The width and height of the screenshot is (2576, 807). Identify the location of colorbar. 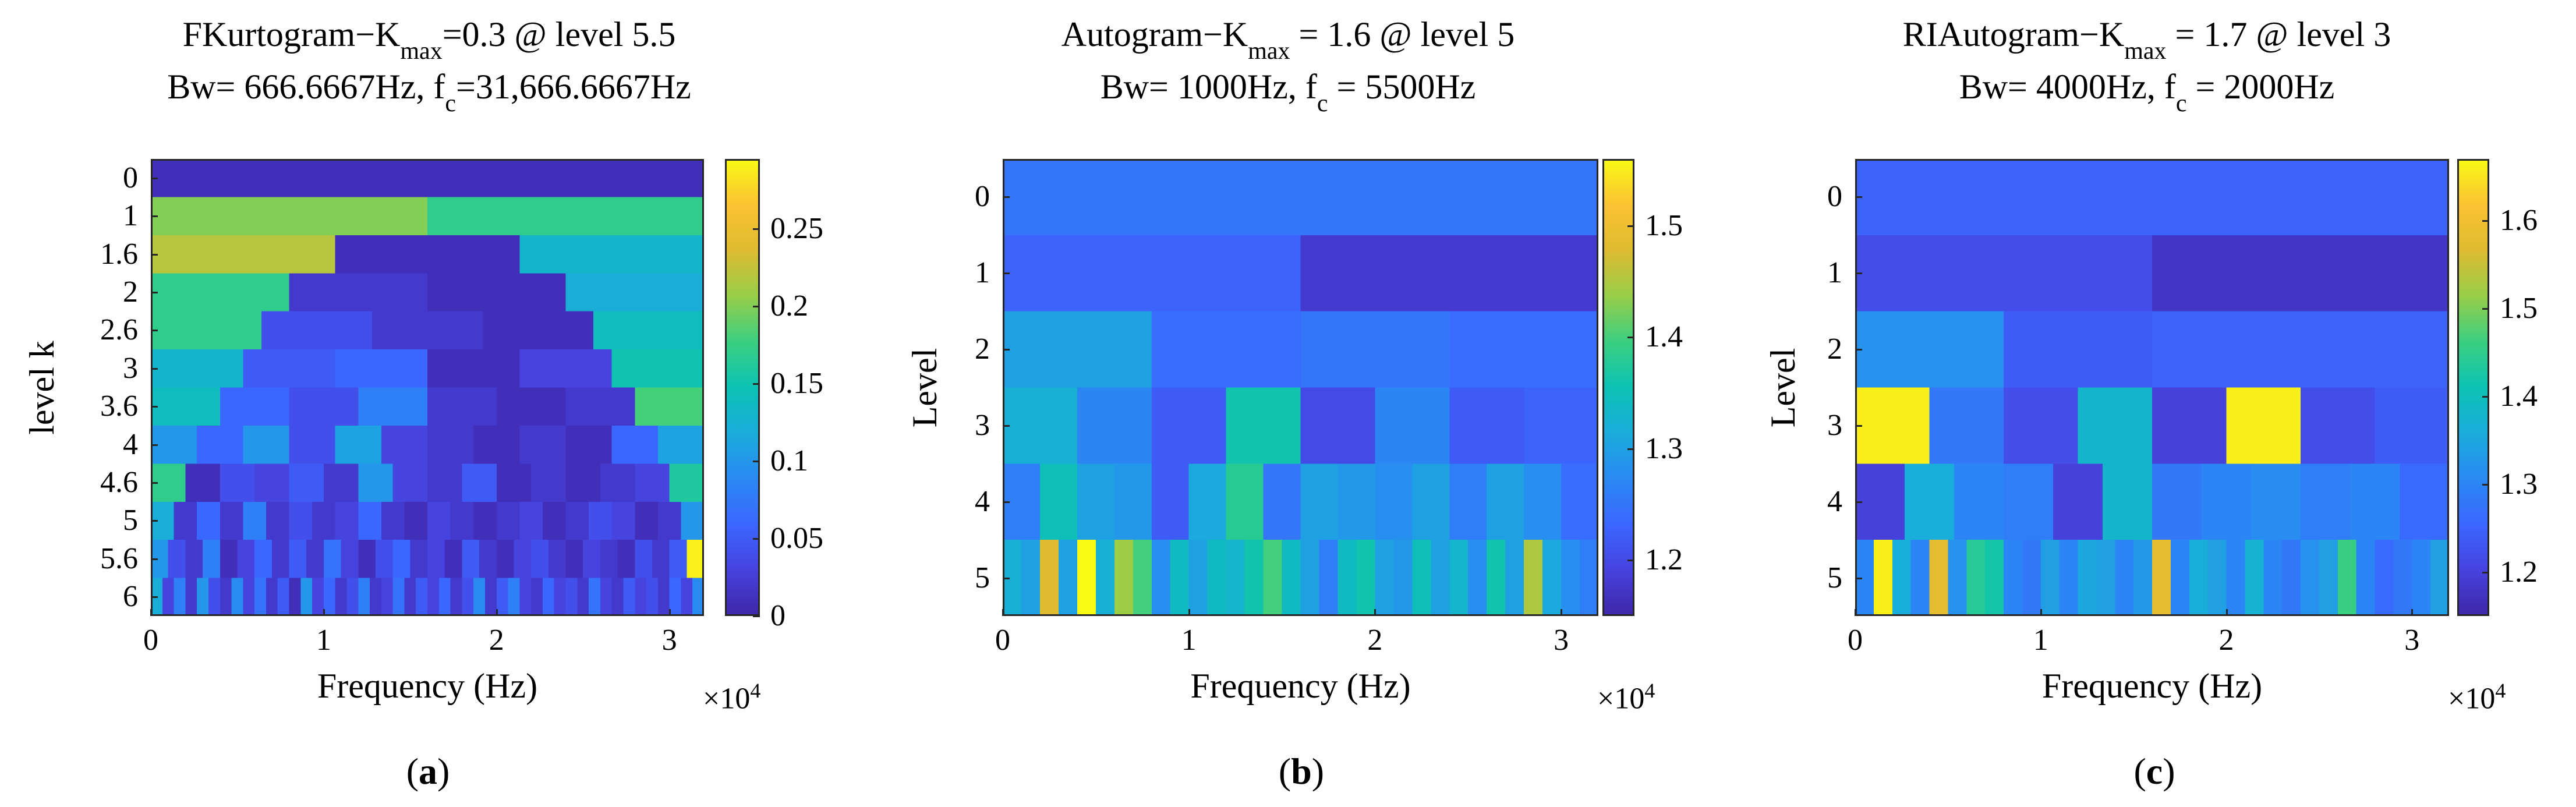
(743, 387).